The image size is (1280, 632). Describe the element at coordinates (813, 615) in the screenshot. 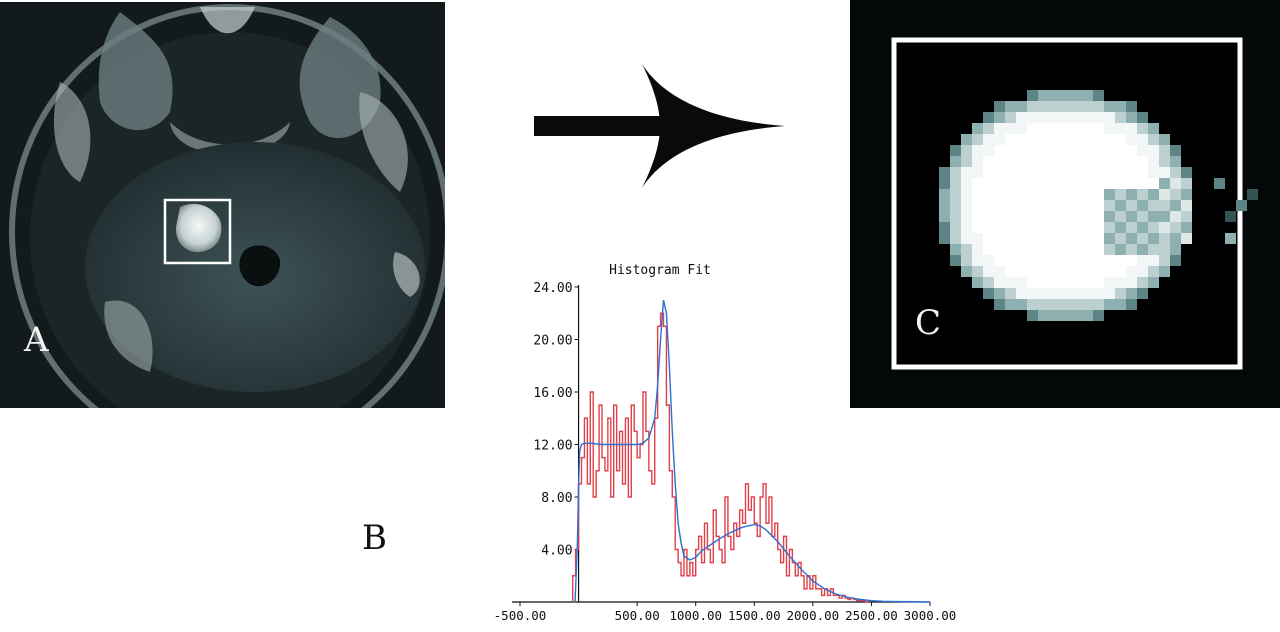

I see `x-tick-label: 2000.00` at that location.